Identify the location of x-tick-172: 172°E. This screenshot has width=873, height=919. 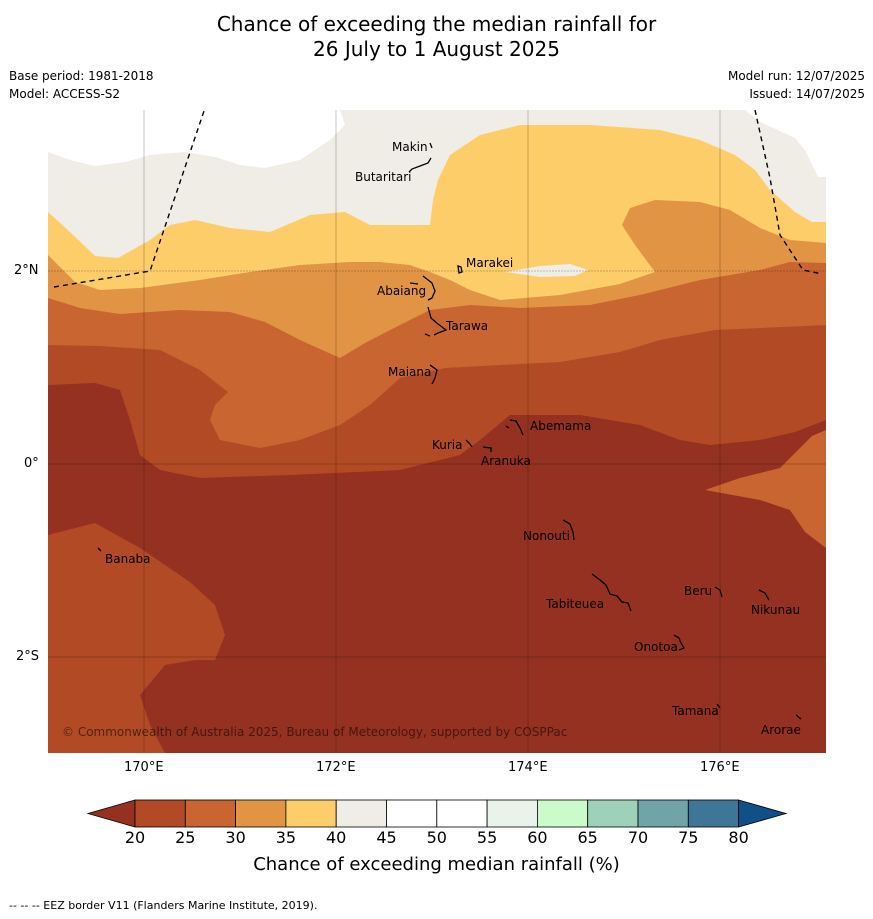
(336, 767).